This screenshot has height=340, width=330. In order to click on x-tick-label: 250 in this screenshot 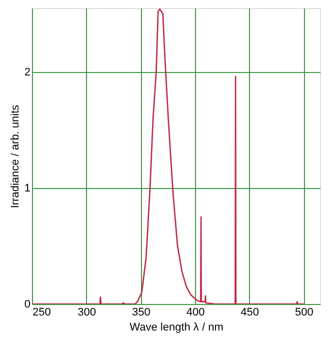, I will do `click(41, 312)`.